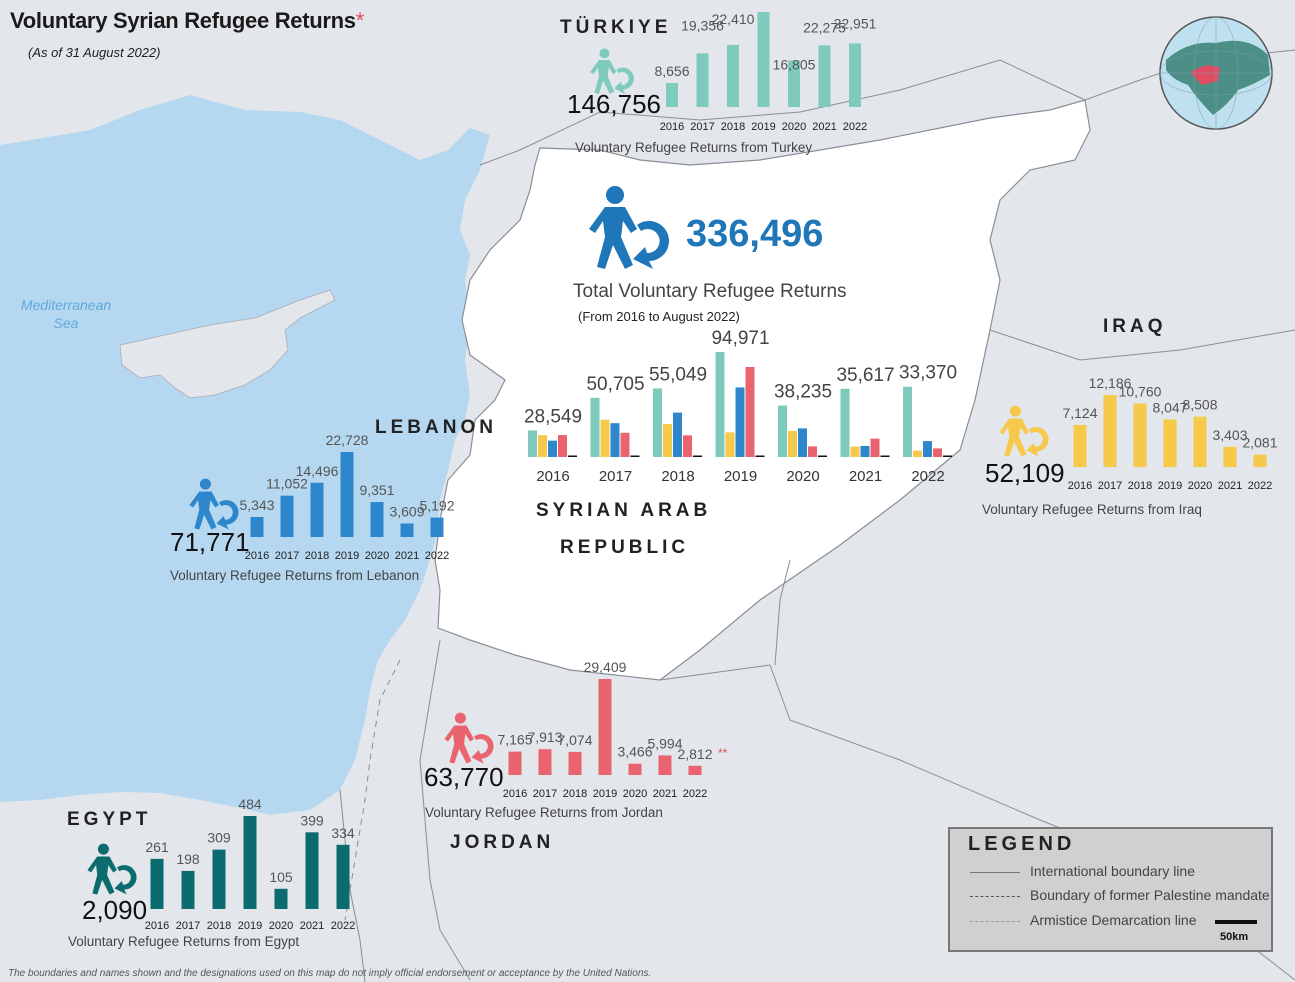  Describe the element at coordinates (256, 505) in the screenshot. I see `lebanon-value-label-2016: 5,343` at that location.